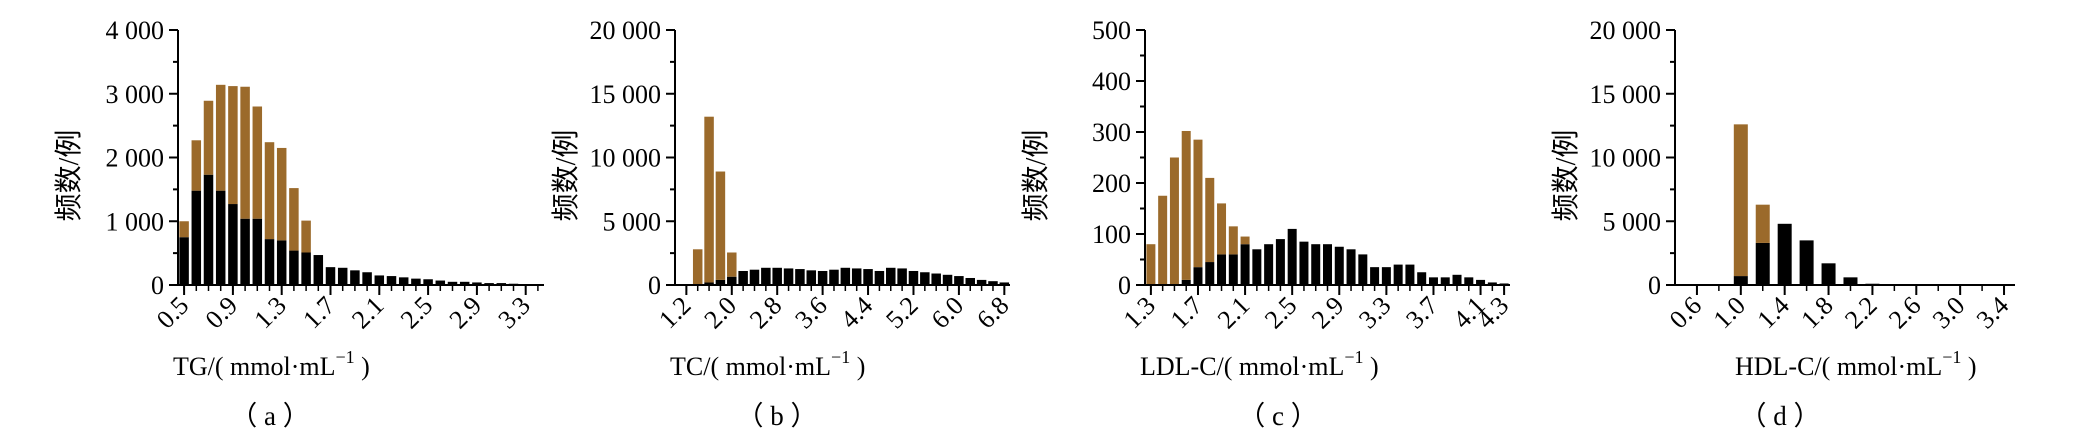  Describe the element at coordinates (626, 158) in the screenshot. I see `y-tick-label: 10 000` at that location.